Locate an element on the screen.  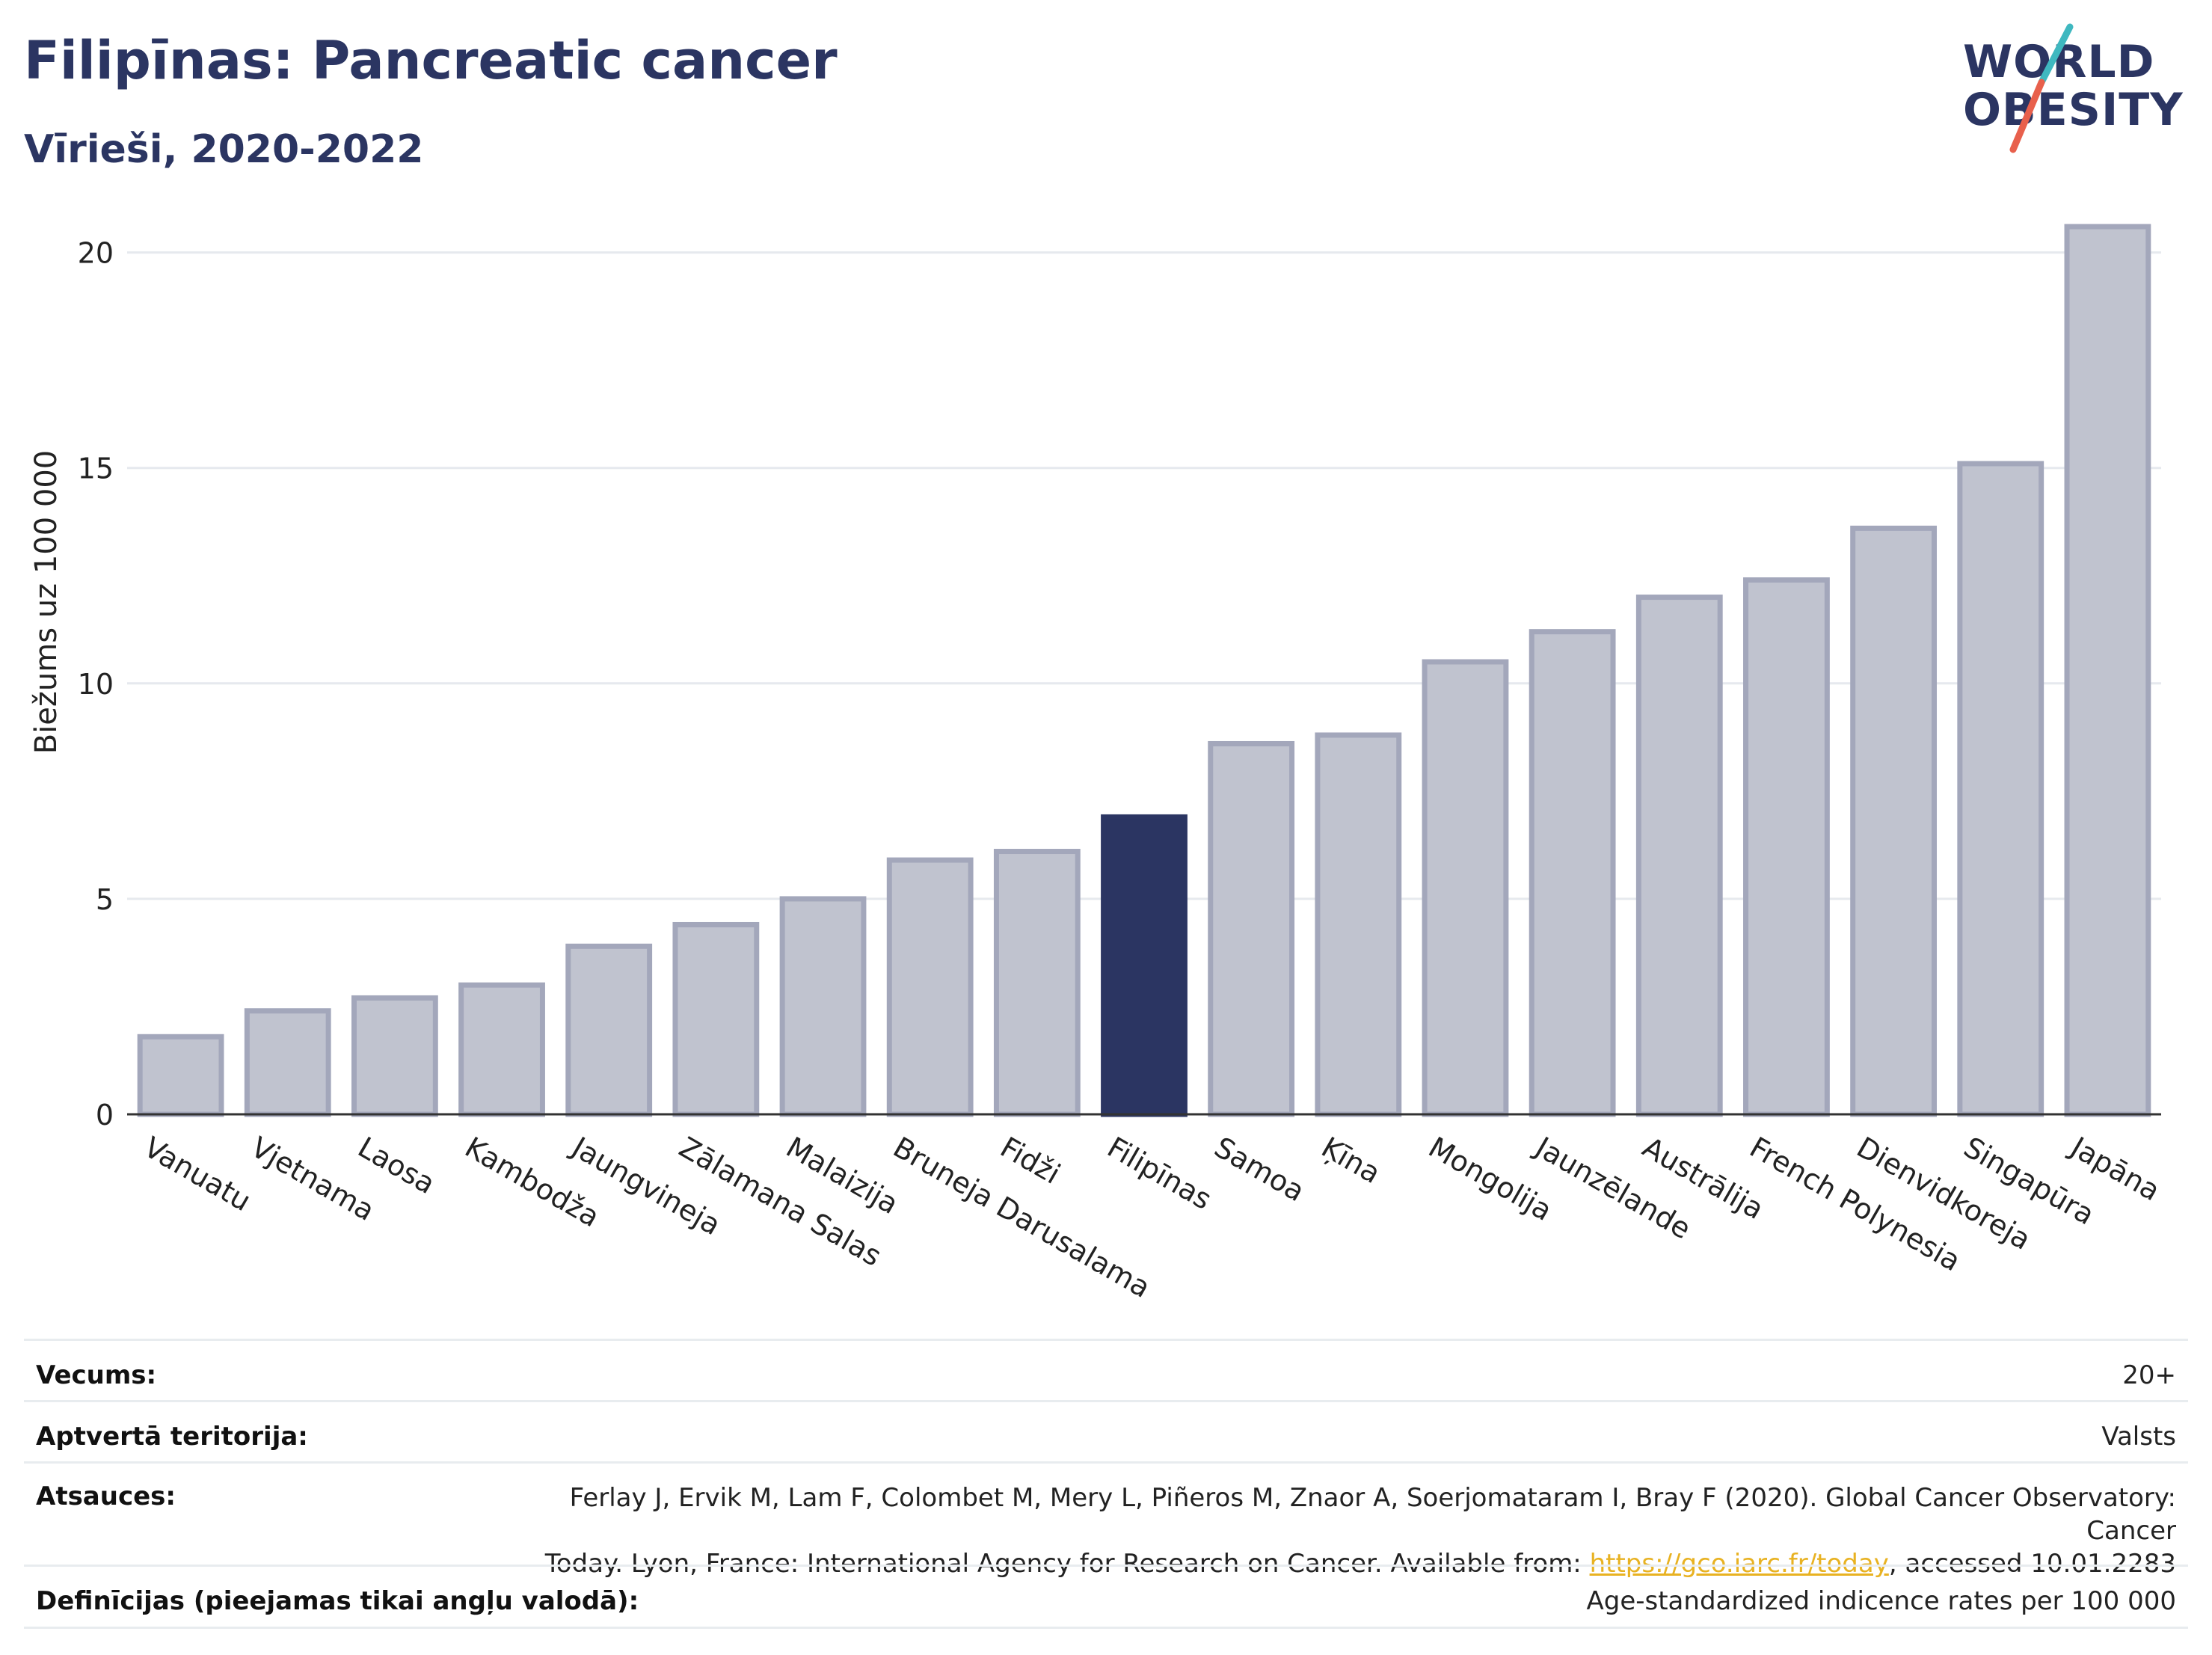
bar-austrālija is located at coordinates (1679, 856).